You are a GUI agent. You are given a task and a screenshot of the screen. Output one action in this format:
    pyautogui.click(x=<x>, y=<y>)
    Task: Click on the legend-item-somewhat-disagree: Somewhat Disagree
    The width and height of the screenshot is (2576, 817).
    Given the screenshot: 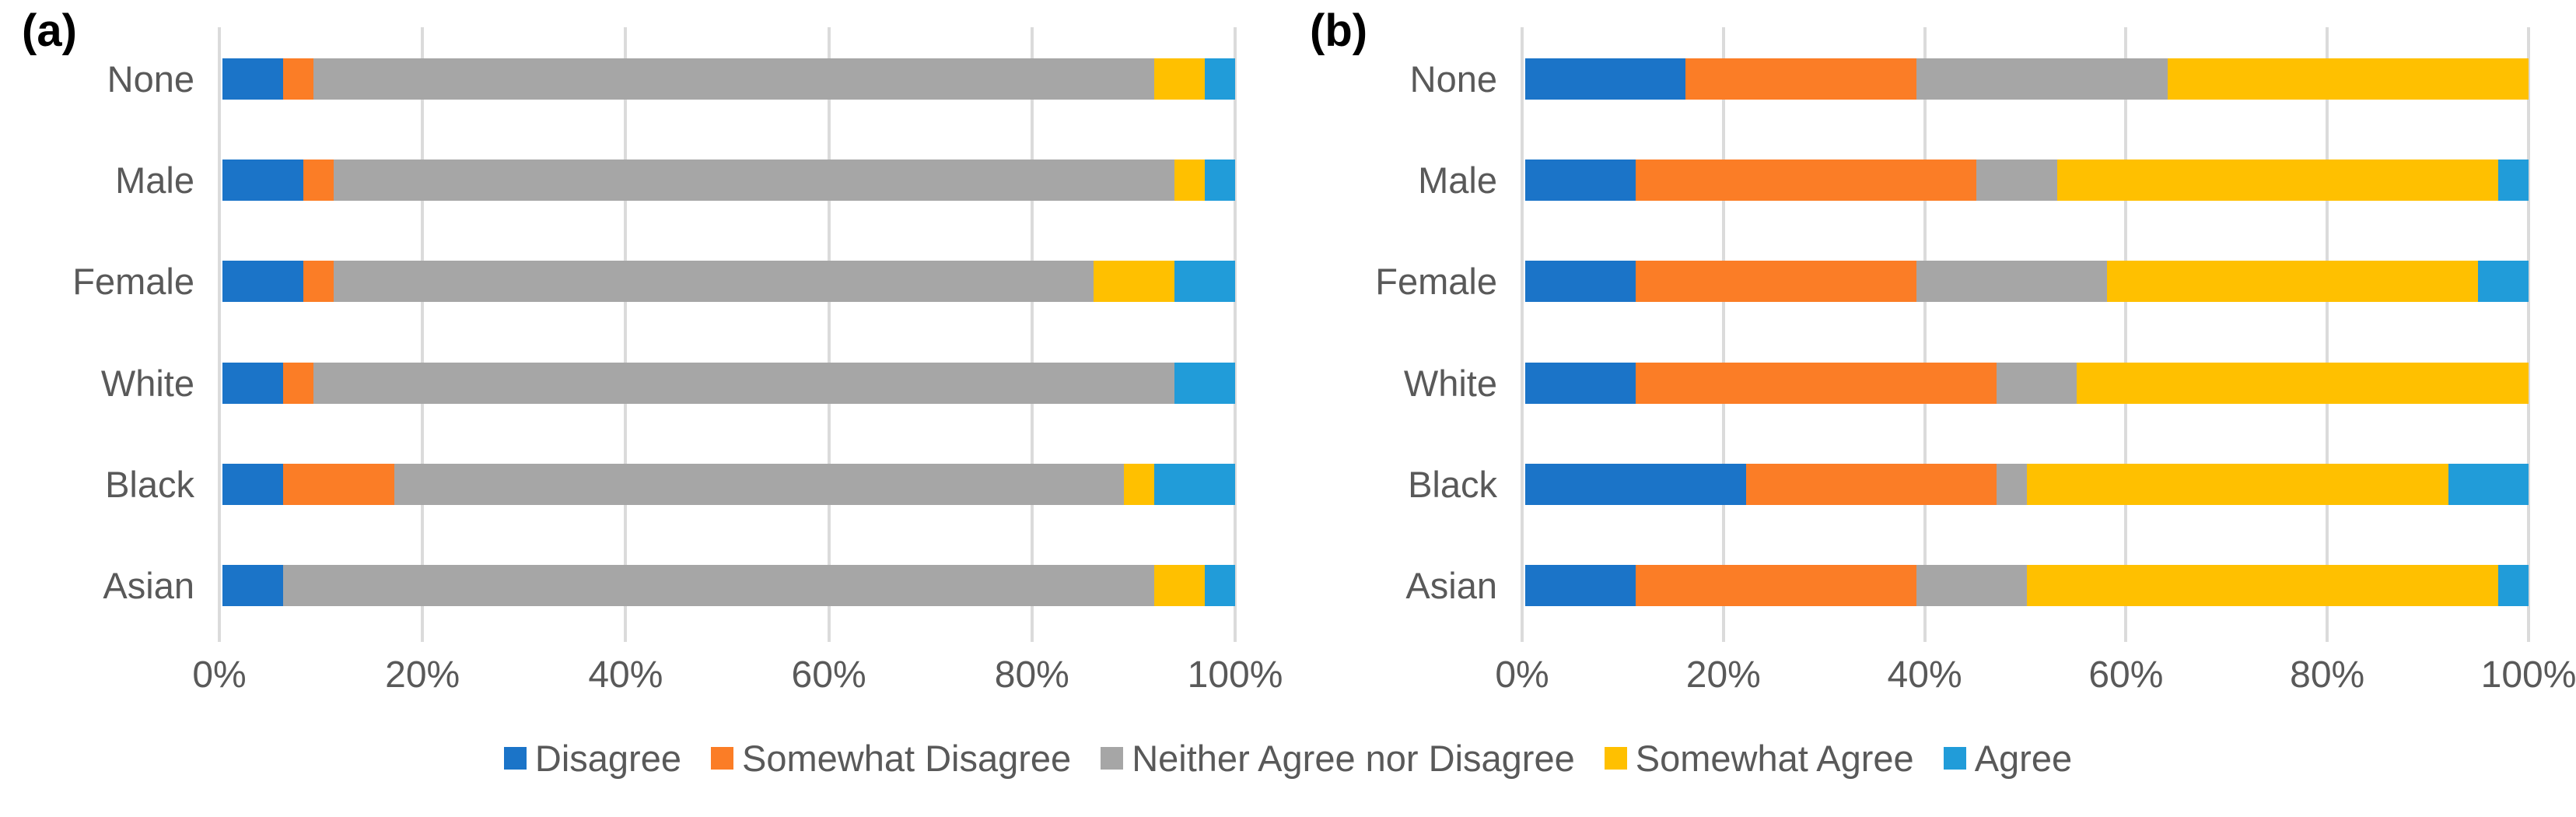 What is the action you would take?
    pyautogui.click(x=891, y=758)
    